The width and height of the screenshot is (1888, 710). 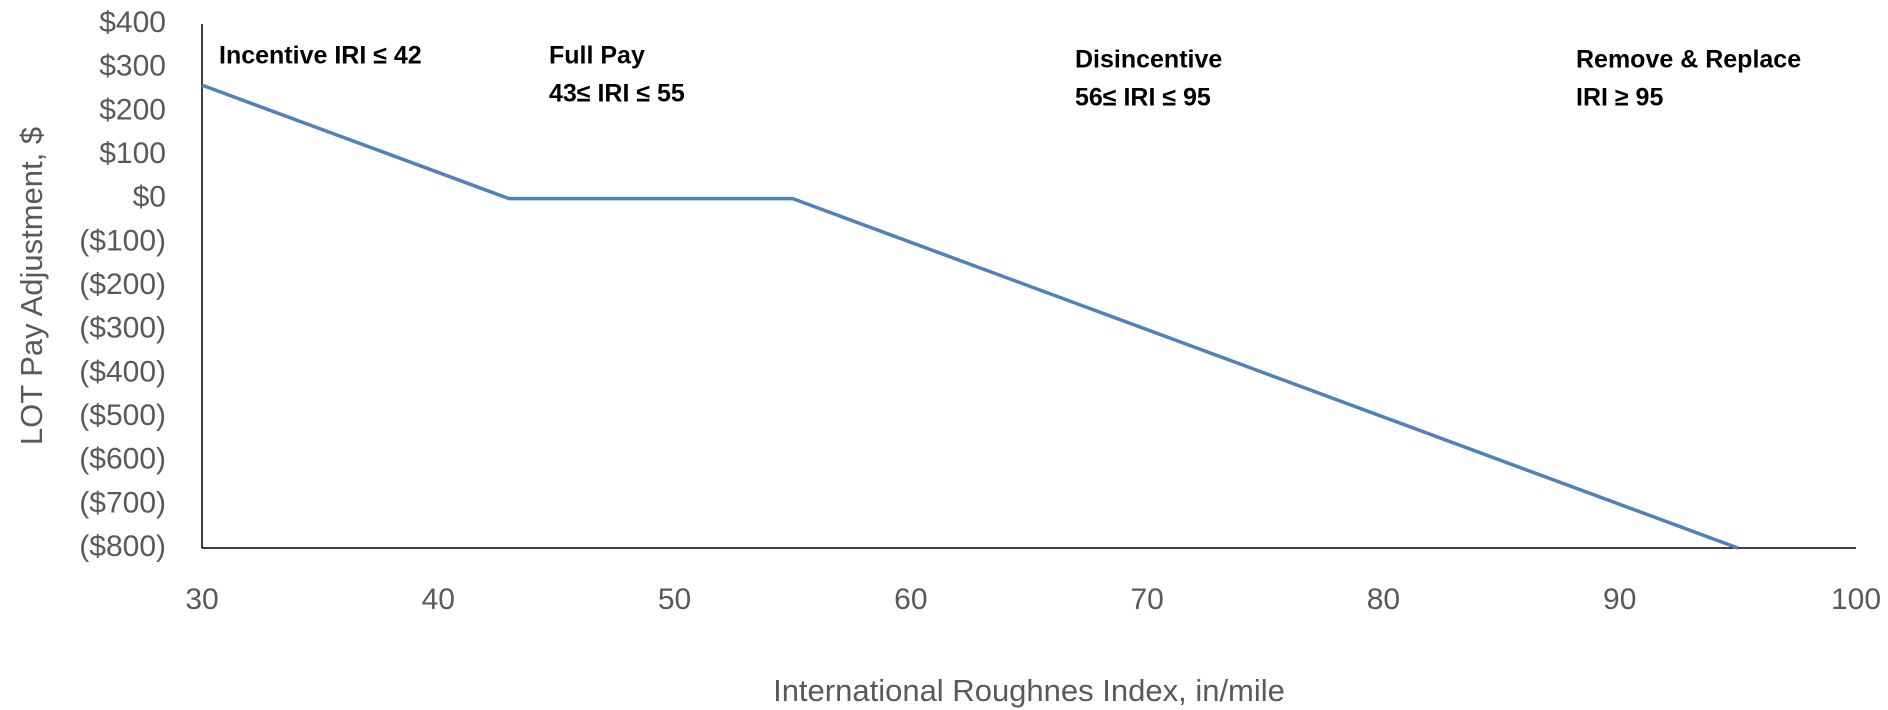 What do you see at coordinates (597, 56) in the screenshot?
I see `annotation: Full Pay` at bounding box center [597, 56].